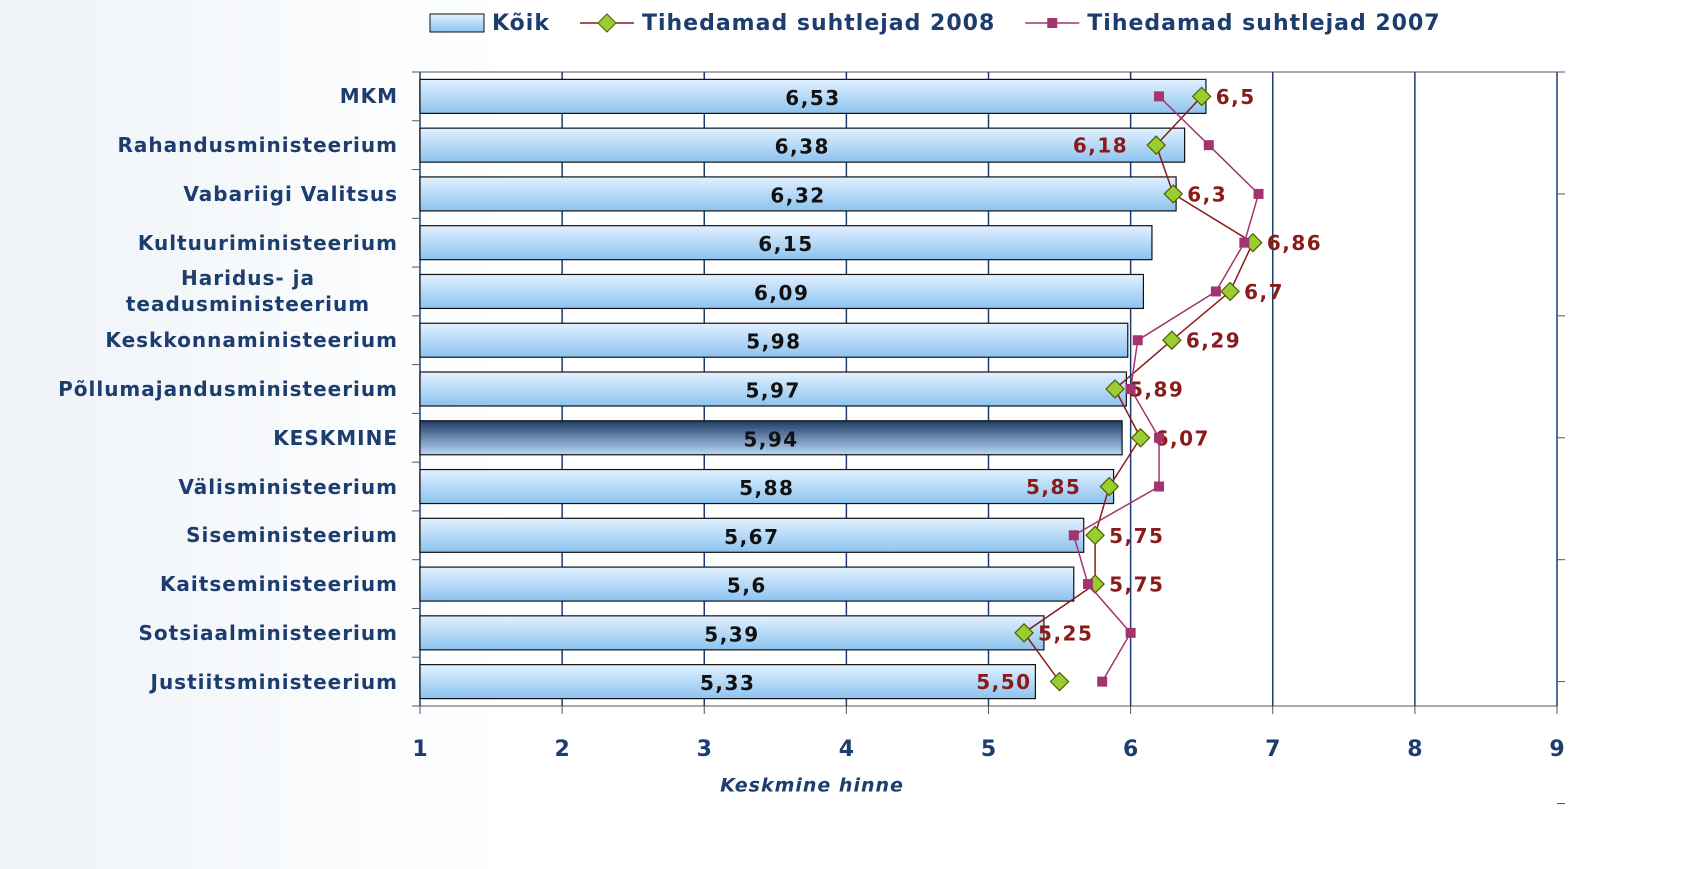  I want to click on bar-value-label: 5,97, so click(773, 391).